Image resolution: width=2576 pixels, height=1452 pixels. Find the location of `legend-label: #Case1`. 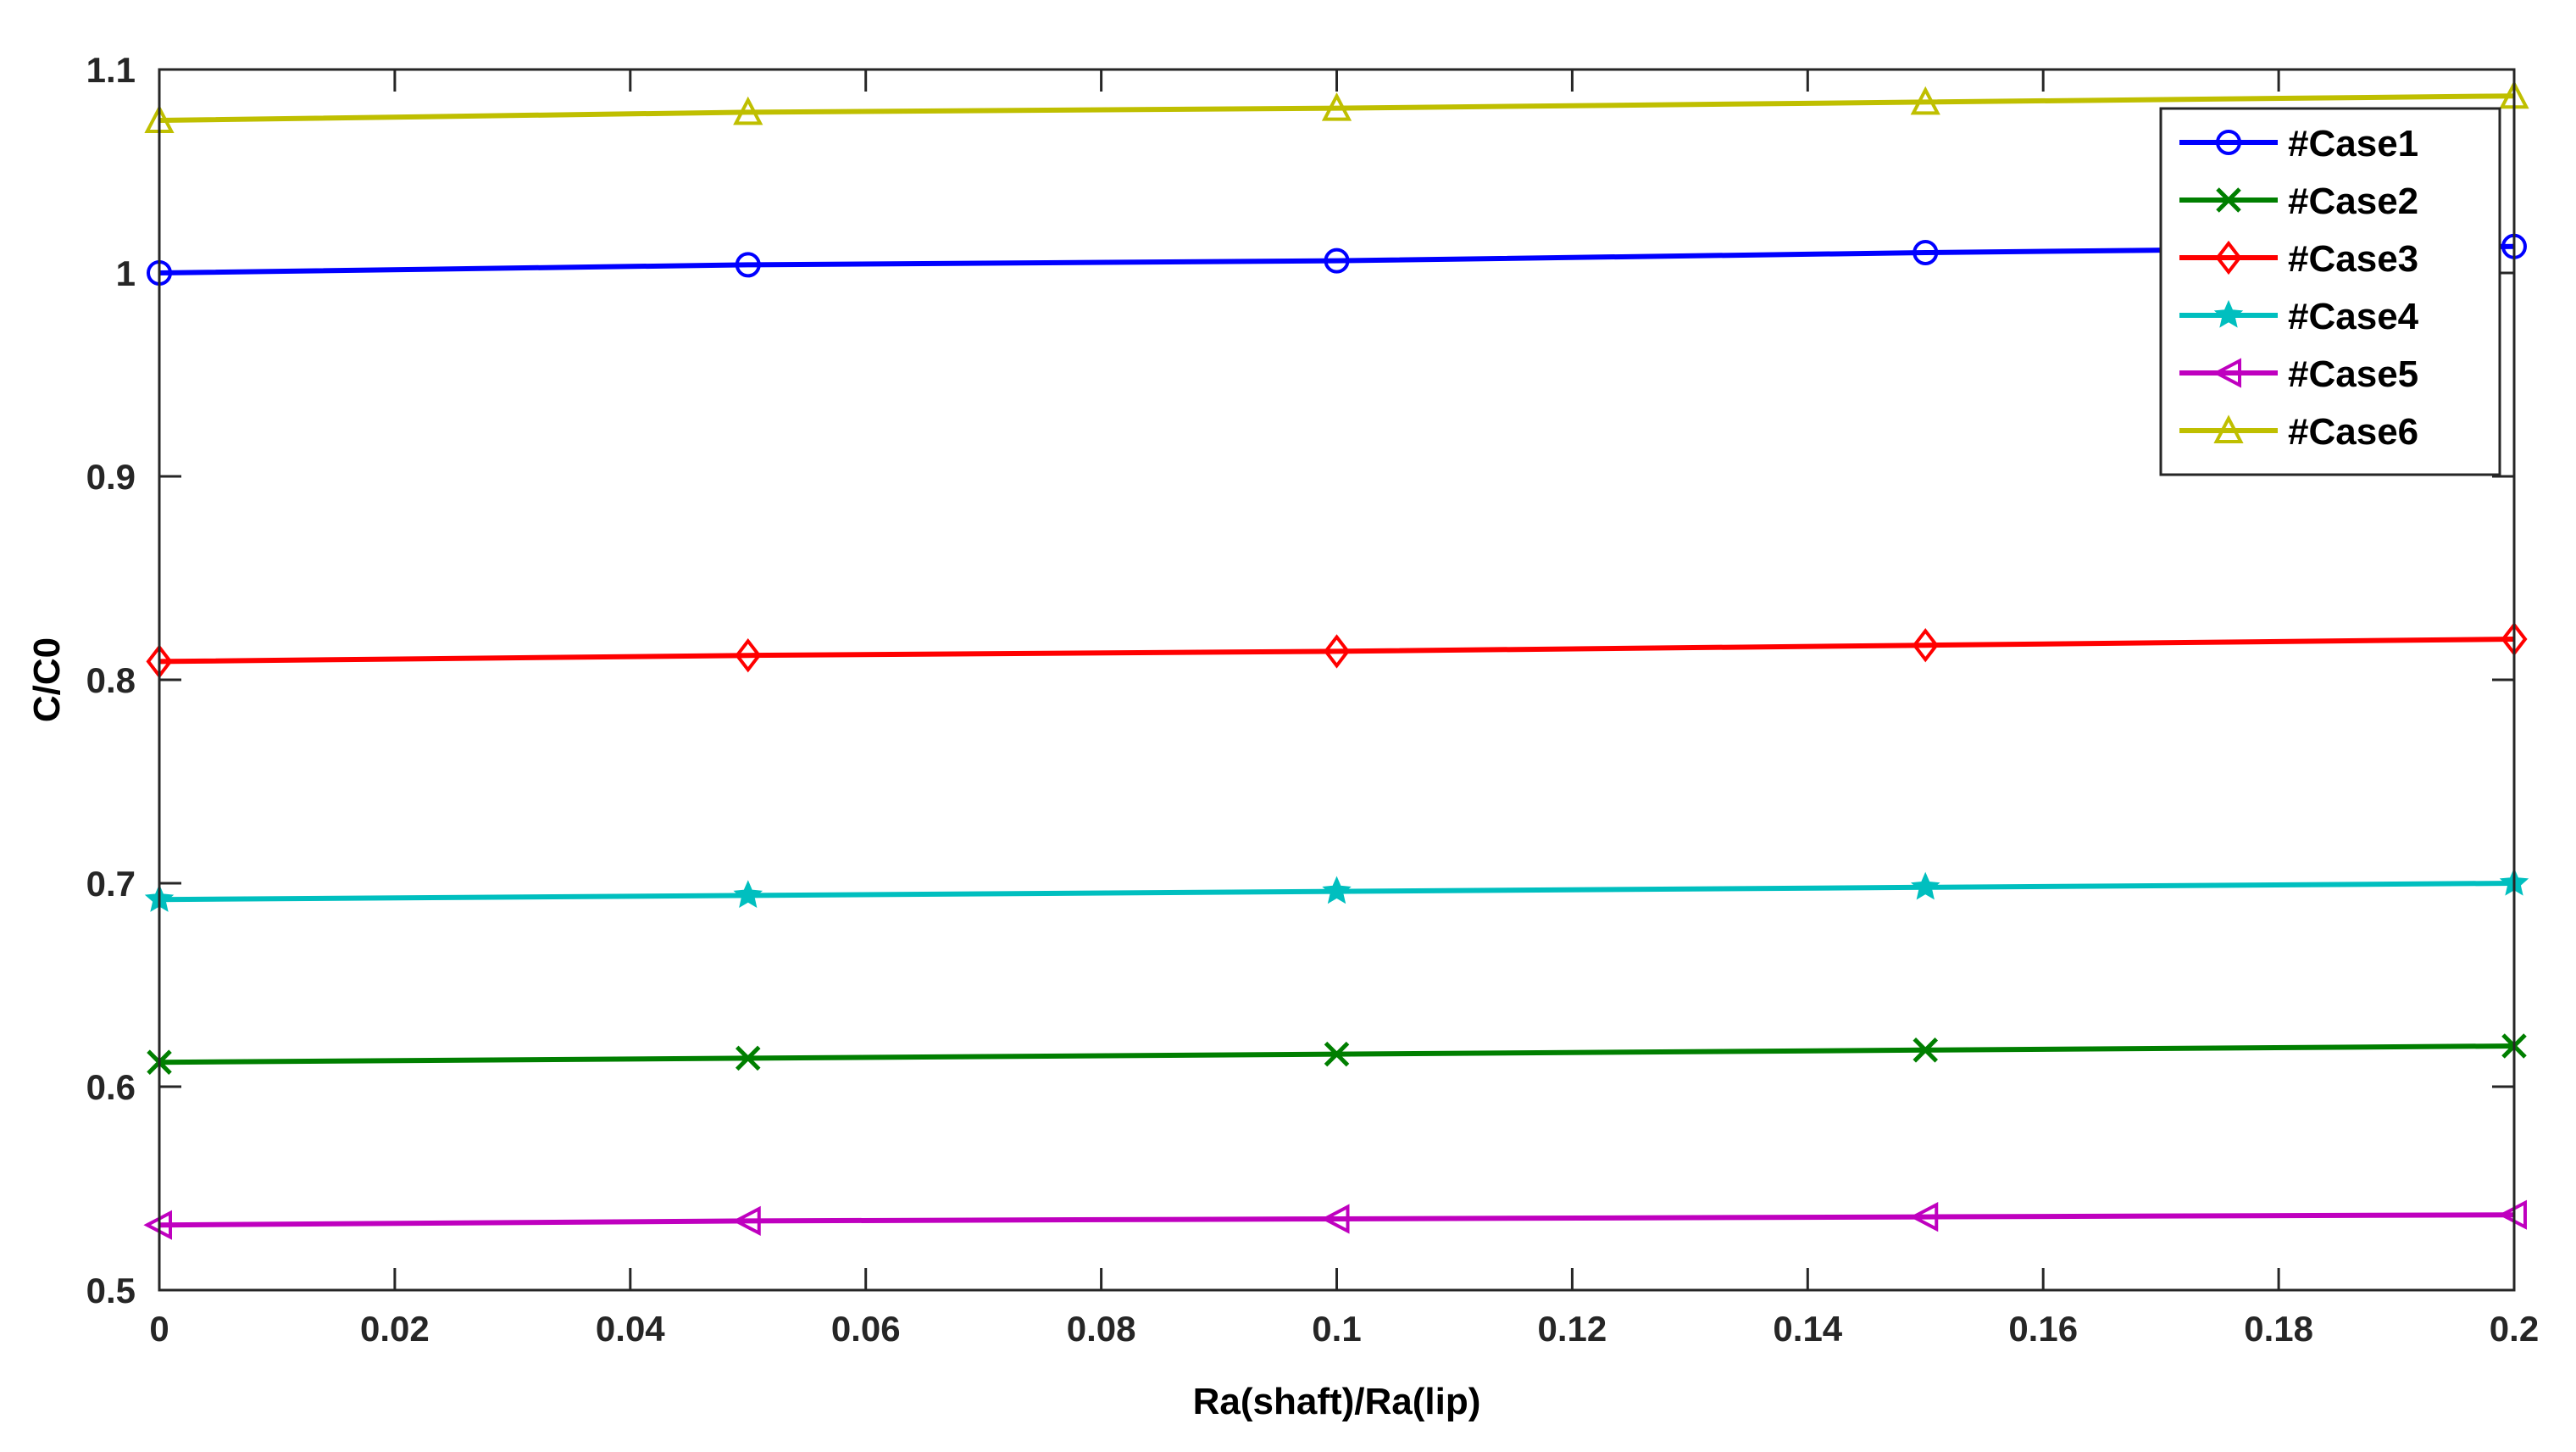

legend-label: #Case1 is located at coordinates (2353, 143).